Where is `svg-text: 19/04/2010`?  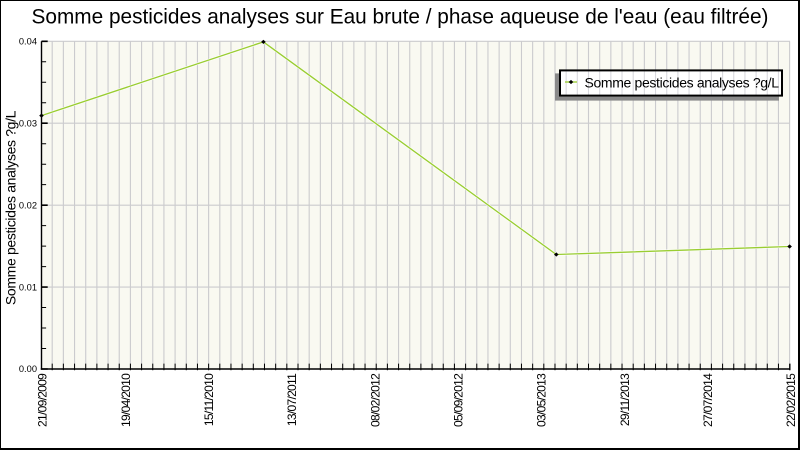 svg-text: 19/04/2010 is located at coordinates (126, 400).